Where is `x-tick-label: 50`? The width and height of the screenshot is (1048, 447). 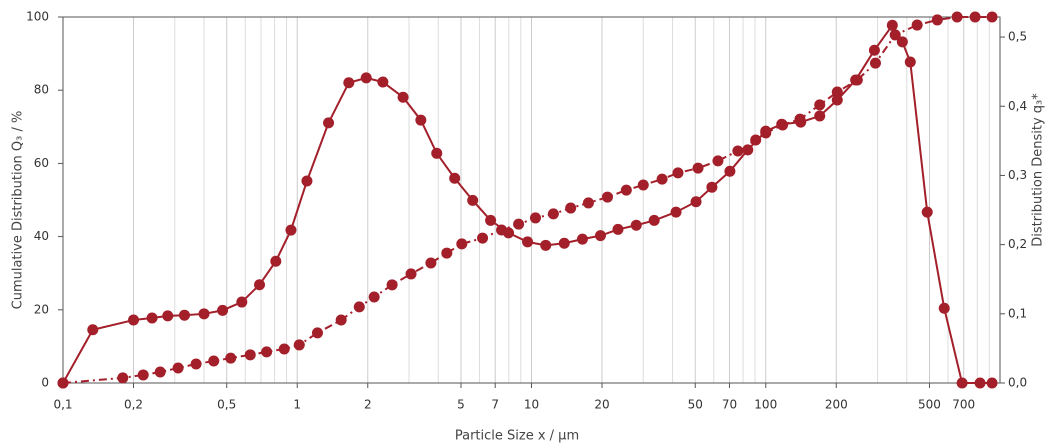 x-tick-label: 50 is located at coordinates (695, 405).